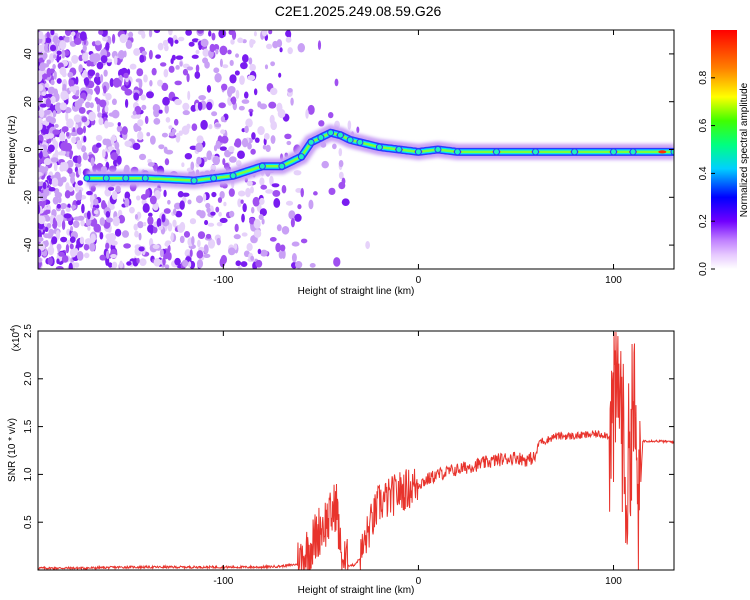 The height and width of the screenshot is (600, 750). Describe the element at coordinates (744, 149) in the screenshot. I see `colorbar-label: Normalized spectral amplitude` at that location.